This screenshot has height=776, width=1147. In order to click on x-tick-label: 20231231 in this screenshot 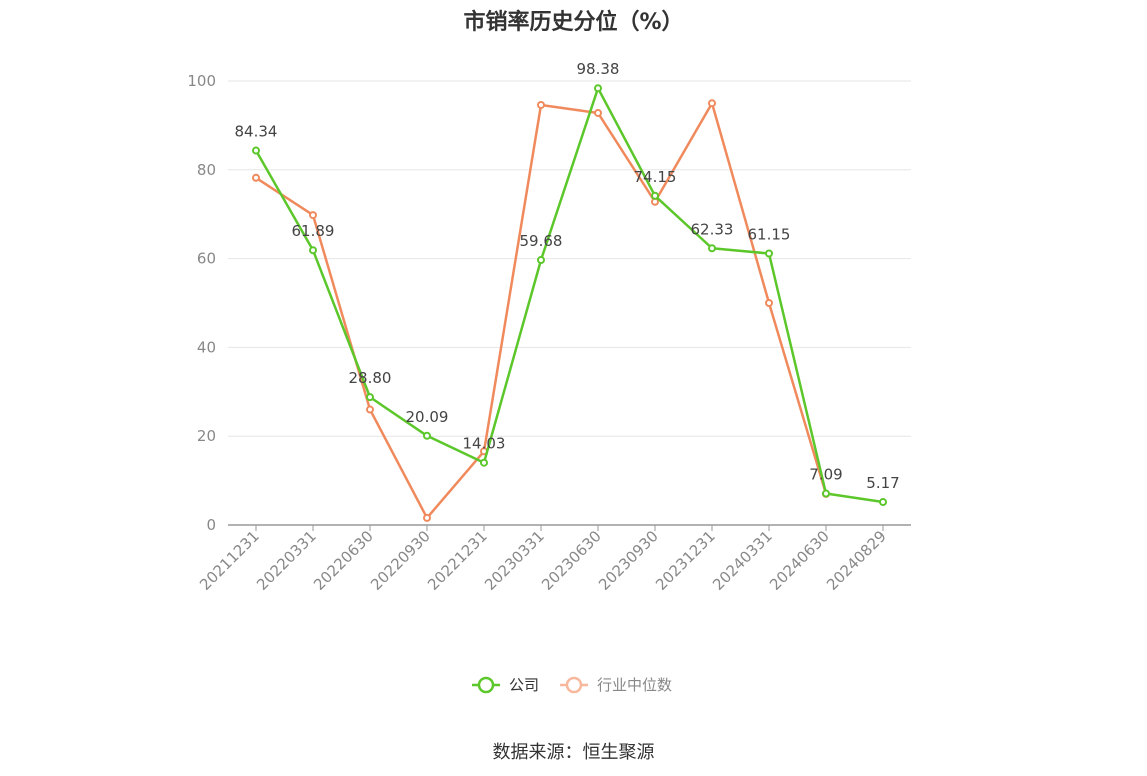, I will do `click(685, 560)`.